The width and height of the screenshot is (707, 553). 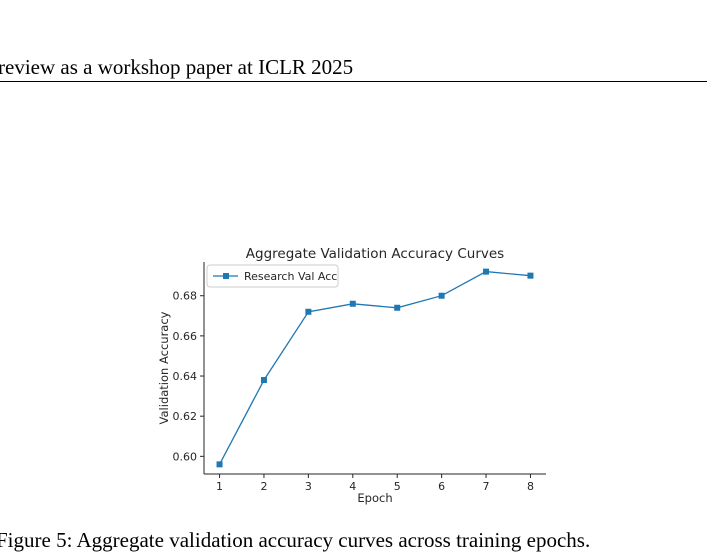 What do you see at coordinates (185, 456) in the screenshot?
I see `y-tick-label: 0.60` at bounding box center [185, 456].